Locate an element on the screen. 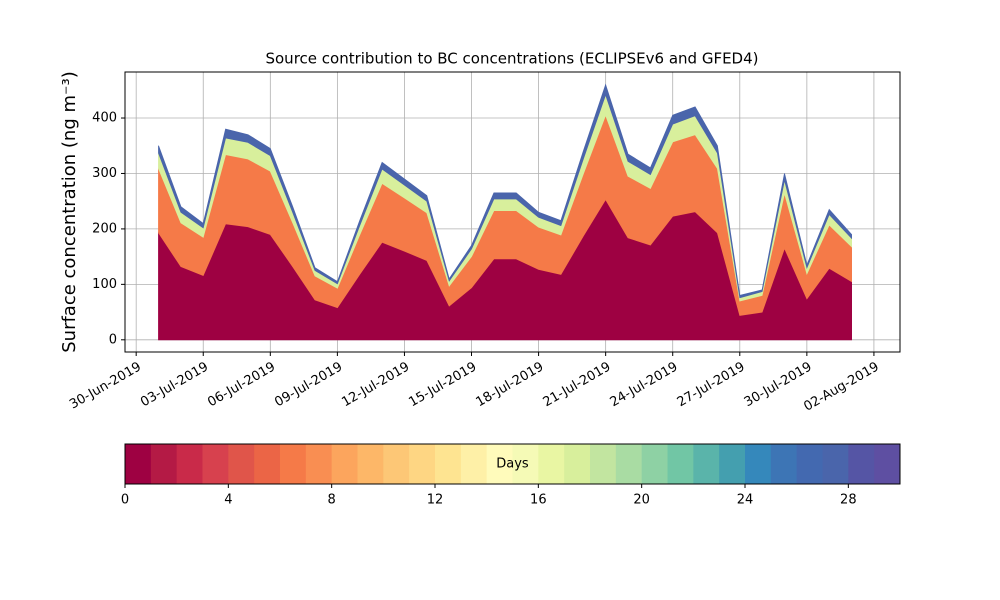 The width and height of the screenshot is (1000, 600). colorbar-tick-label: 24 is located at coordinates (745, 500).